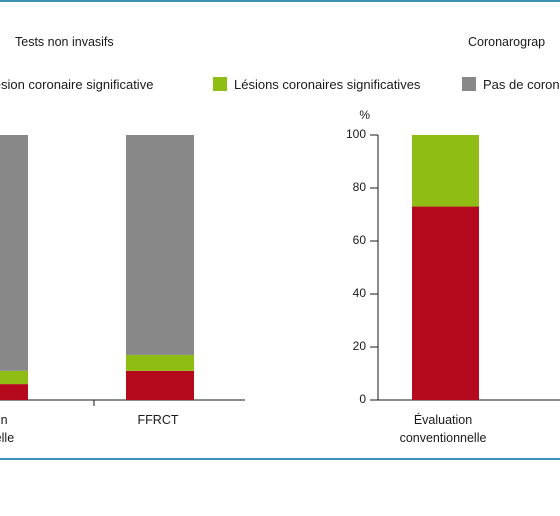 The image size is (560, 516). What do you see at coordinates (507, 42) in the screenshot?
I see `right-panel-title: Coronarograp` at bounding box center [507, 42].